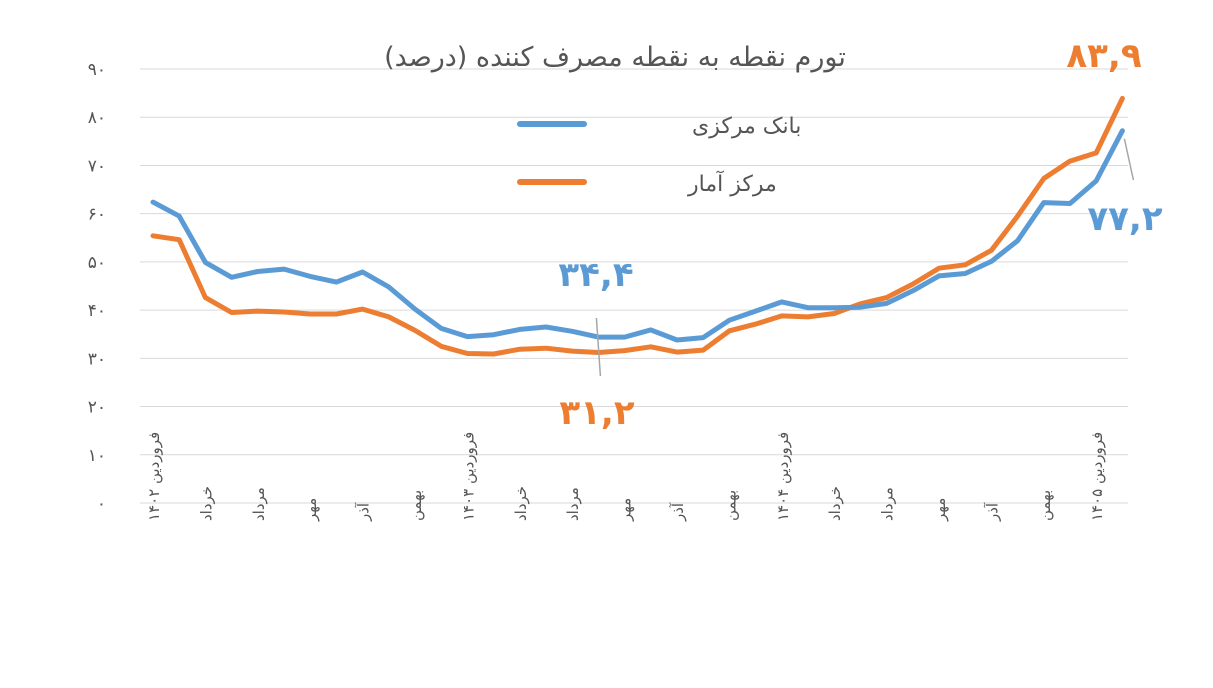  I want to click on y-tick-label: ۹۰, so click(97, 70).